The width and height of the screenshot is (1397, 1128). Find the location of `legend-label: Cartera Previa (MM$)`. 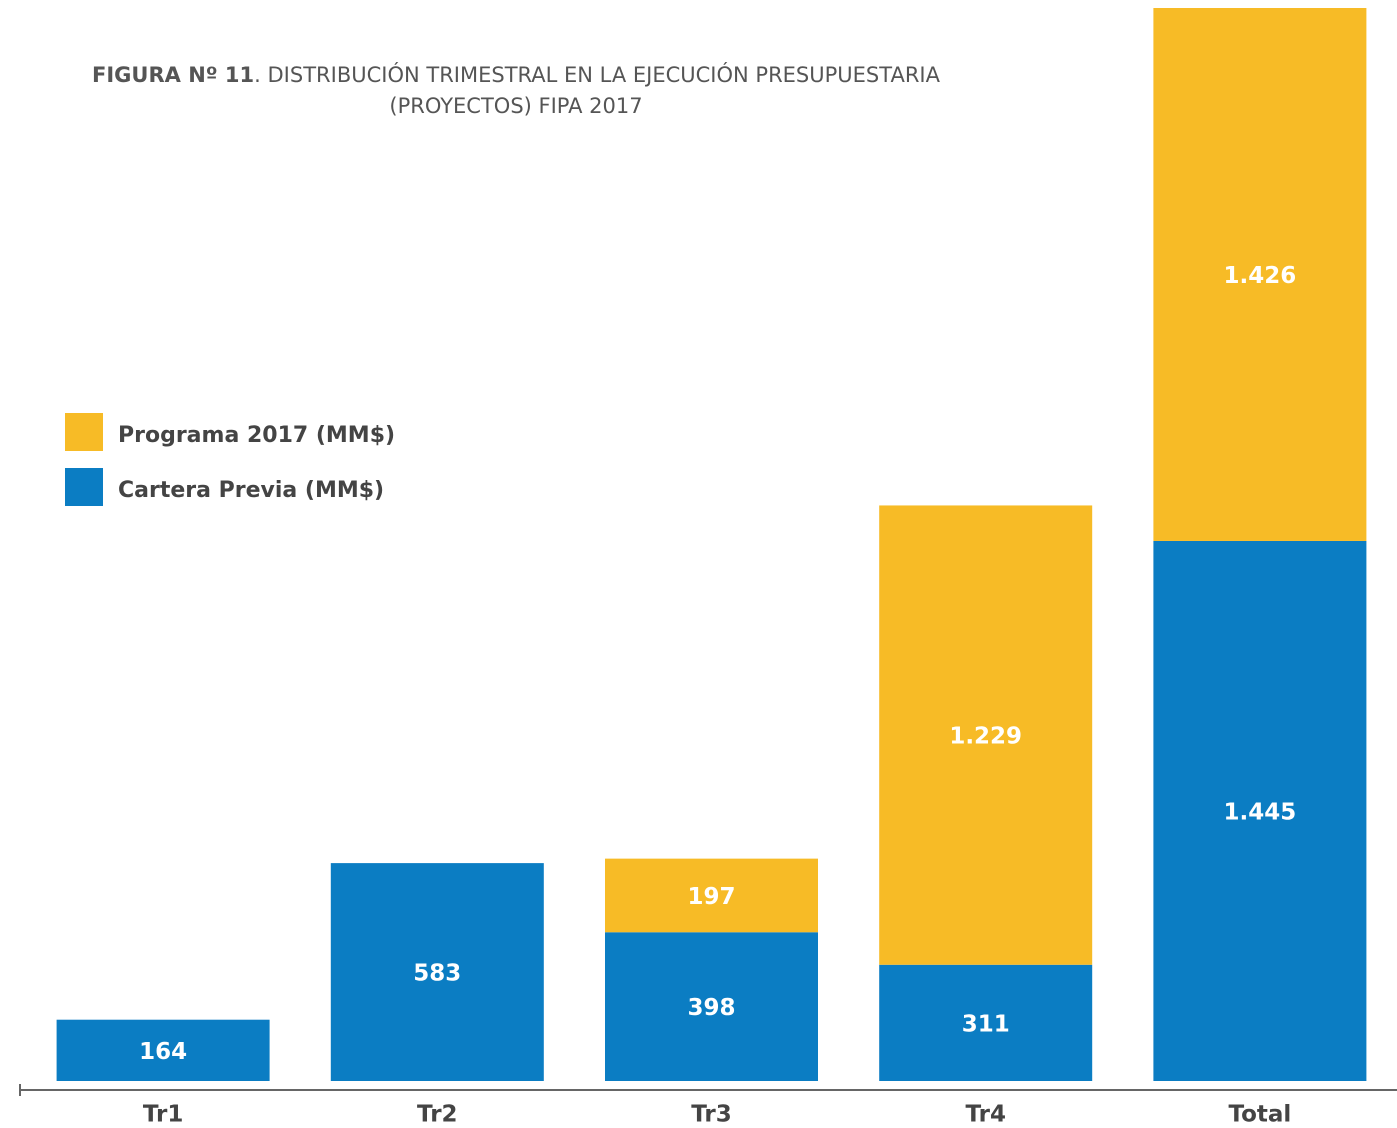

legend-label: Cartera Previa (MM$) is located at coordinates (251, 490).